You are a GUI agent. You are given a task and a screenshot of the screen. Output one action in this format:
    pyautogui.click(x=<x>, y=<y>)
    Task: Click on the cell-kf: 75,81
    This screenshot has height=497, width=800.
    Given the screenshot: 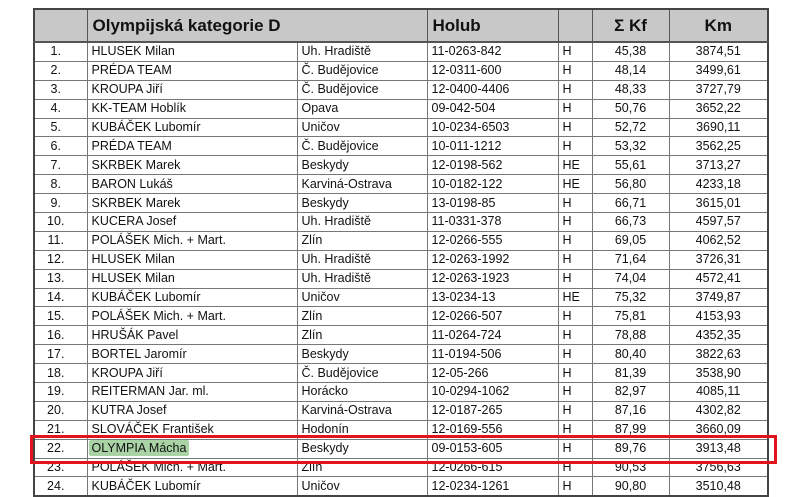 What is the action you would take?
    pyautogui.click(x=630, y=316)
    